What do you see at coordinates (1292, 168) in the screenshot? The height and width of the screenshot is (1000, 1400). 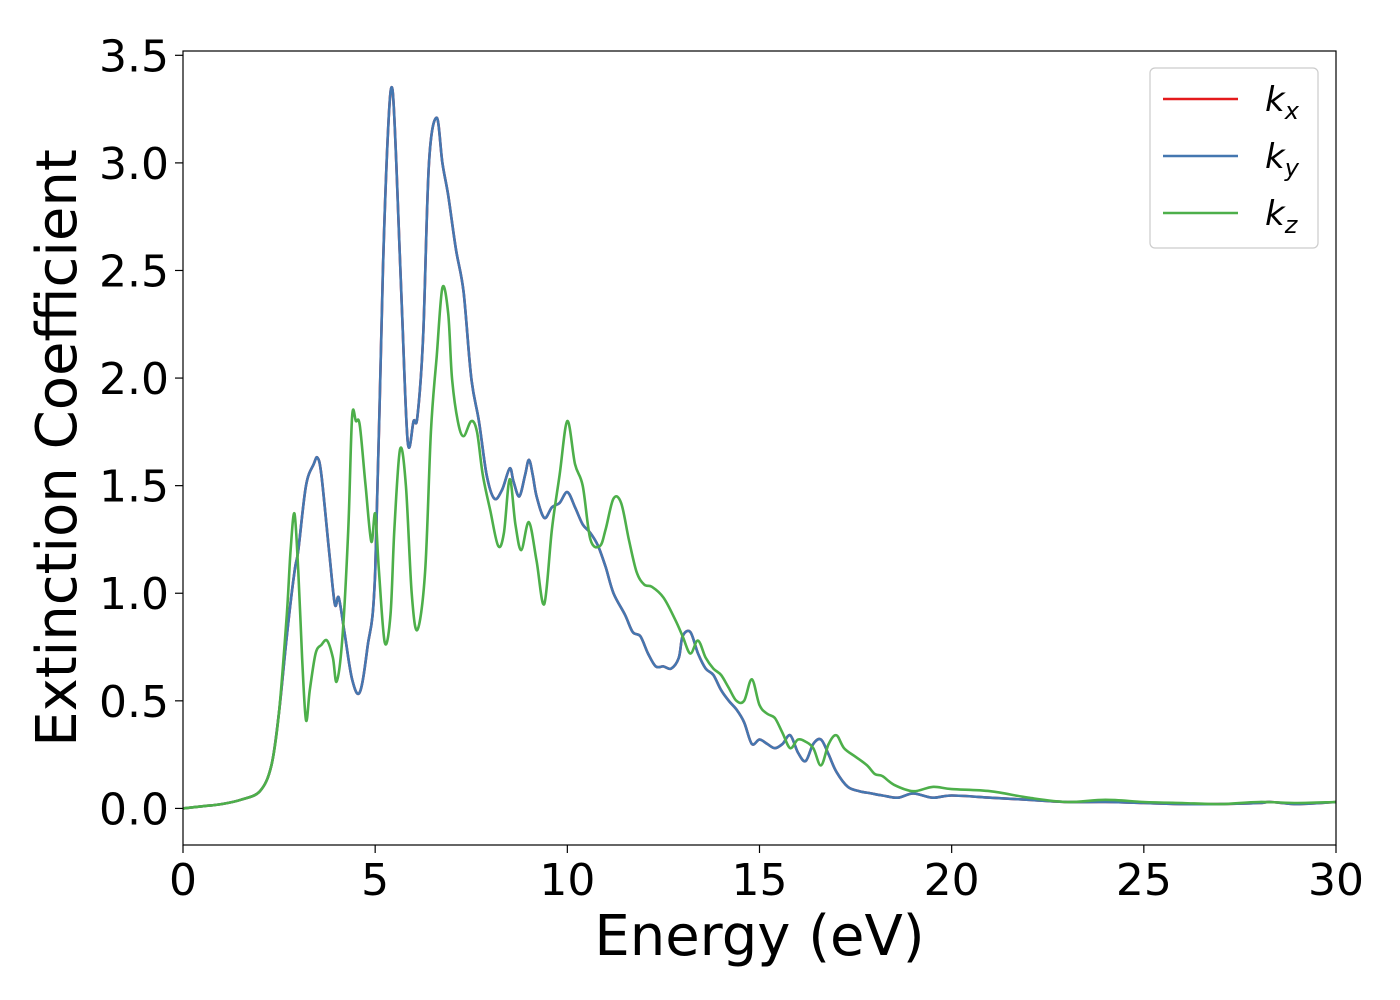 I see `legend-label-subscript: y` at bounding box center [1292, 168].